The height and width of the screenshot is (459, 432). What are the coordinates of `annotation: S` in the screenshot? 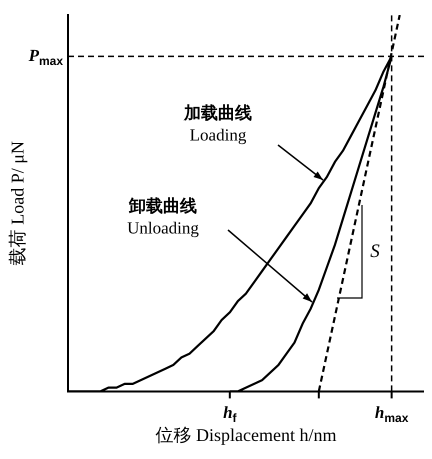 It's located at (375, 251).